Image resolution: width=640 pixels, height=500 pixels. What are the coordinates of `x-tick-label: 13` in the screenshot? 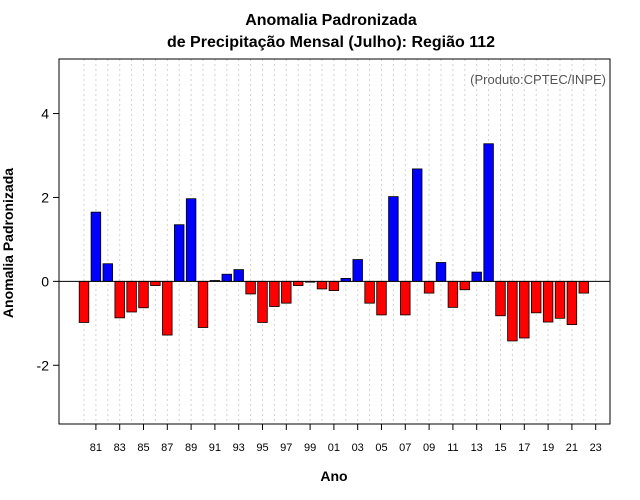 It's located at (477, 448).